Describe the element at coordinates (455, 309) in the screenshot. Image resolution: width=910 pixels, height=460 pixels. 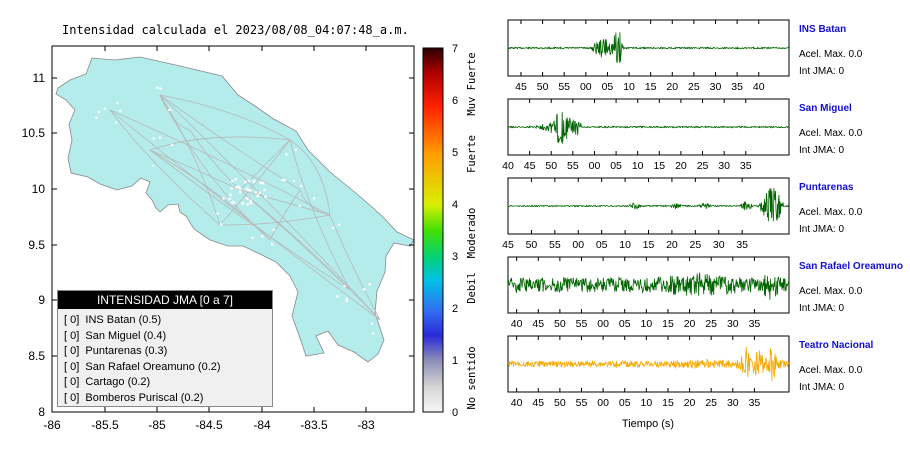
I see `colorbar-tick-label: 2` at that location.